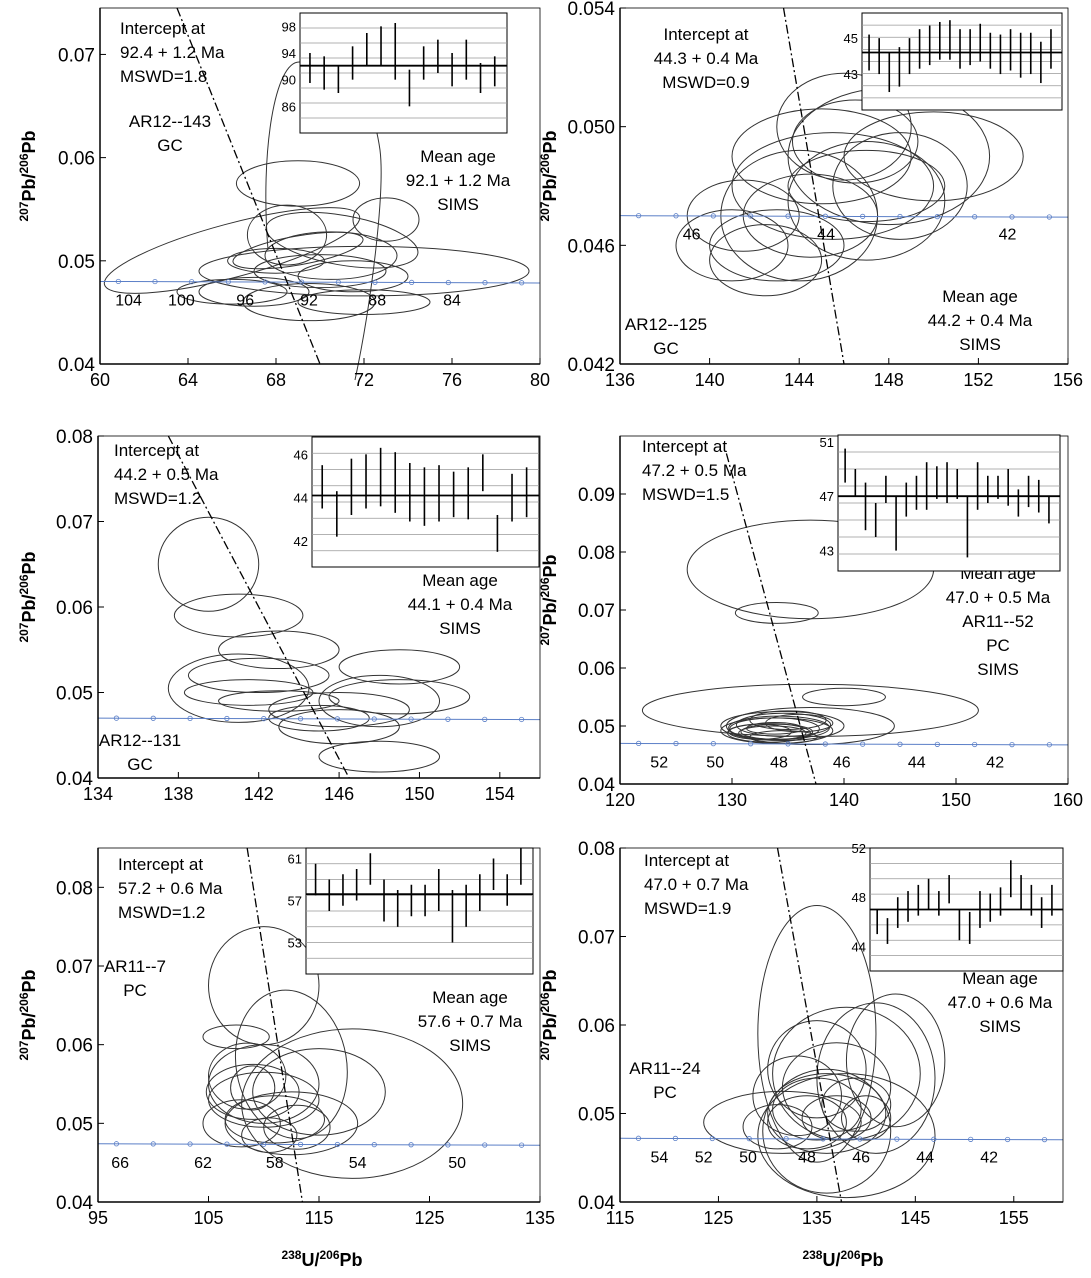  Describe the element at coordinates (710, 380) in the screenshot. I see `x-tick-label-140: 140` at that location.